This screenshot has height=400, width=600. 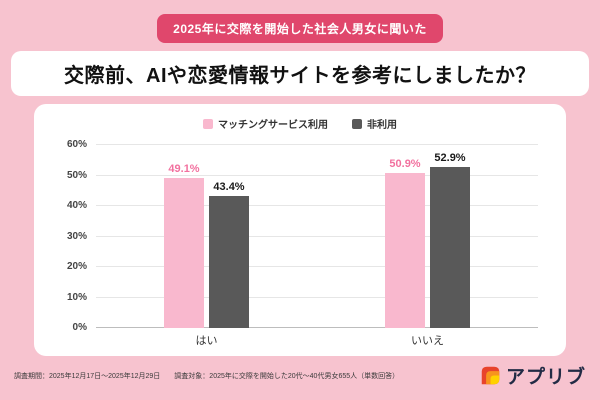 What do you see at coordinates (229, 186) in the screenshot?
I see `bar-value-label: 43.4%` at bounding box center [229, 186].